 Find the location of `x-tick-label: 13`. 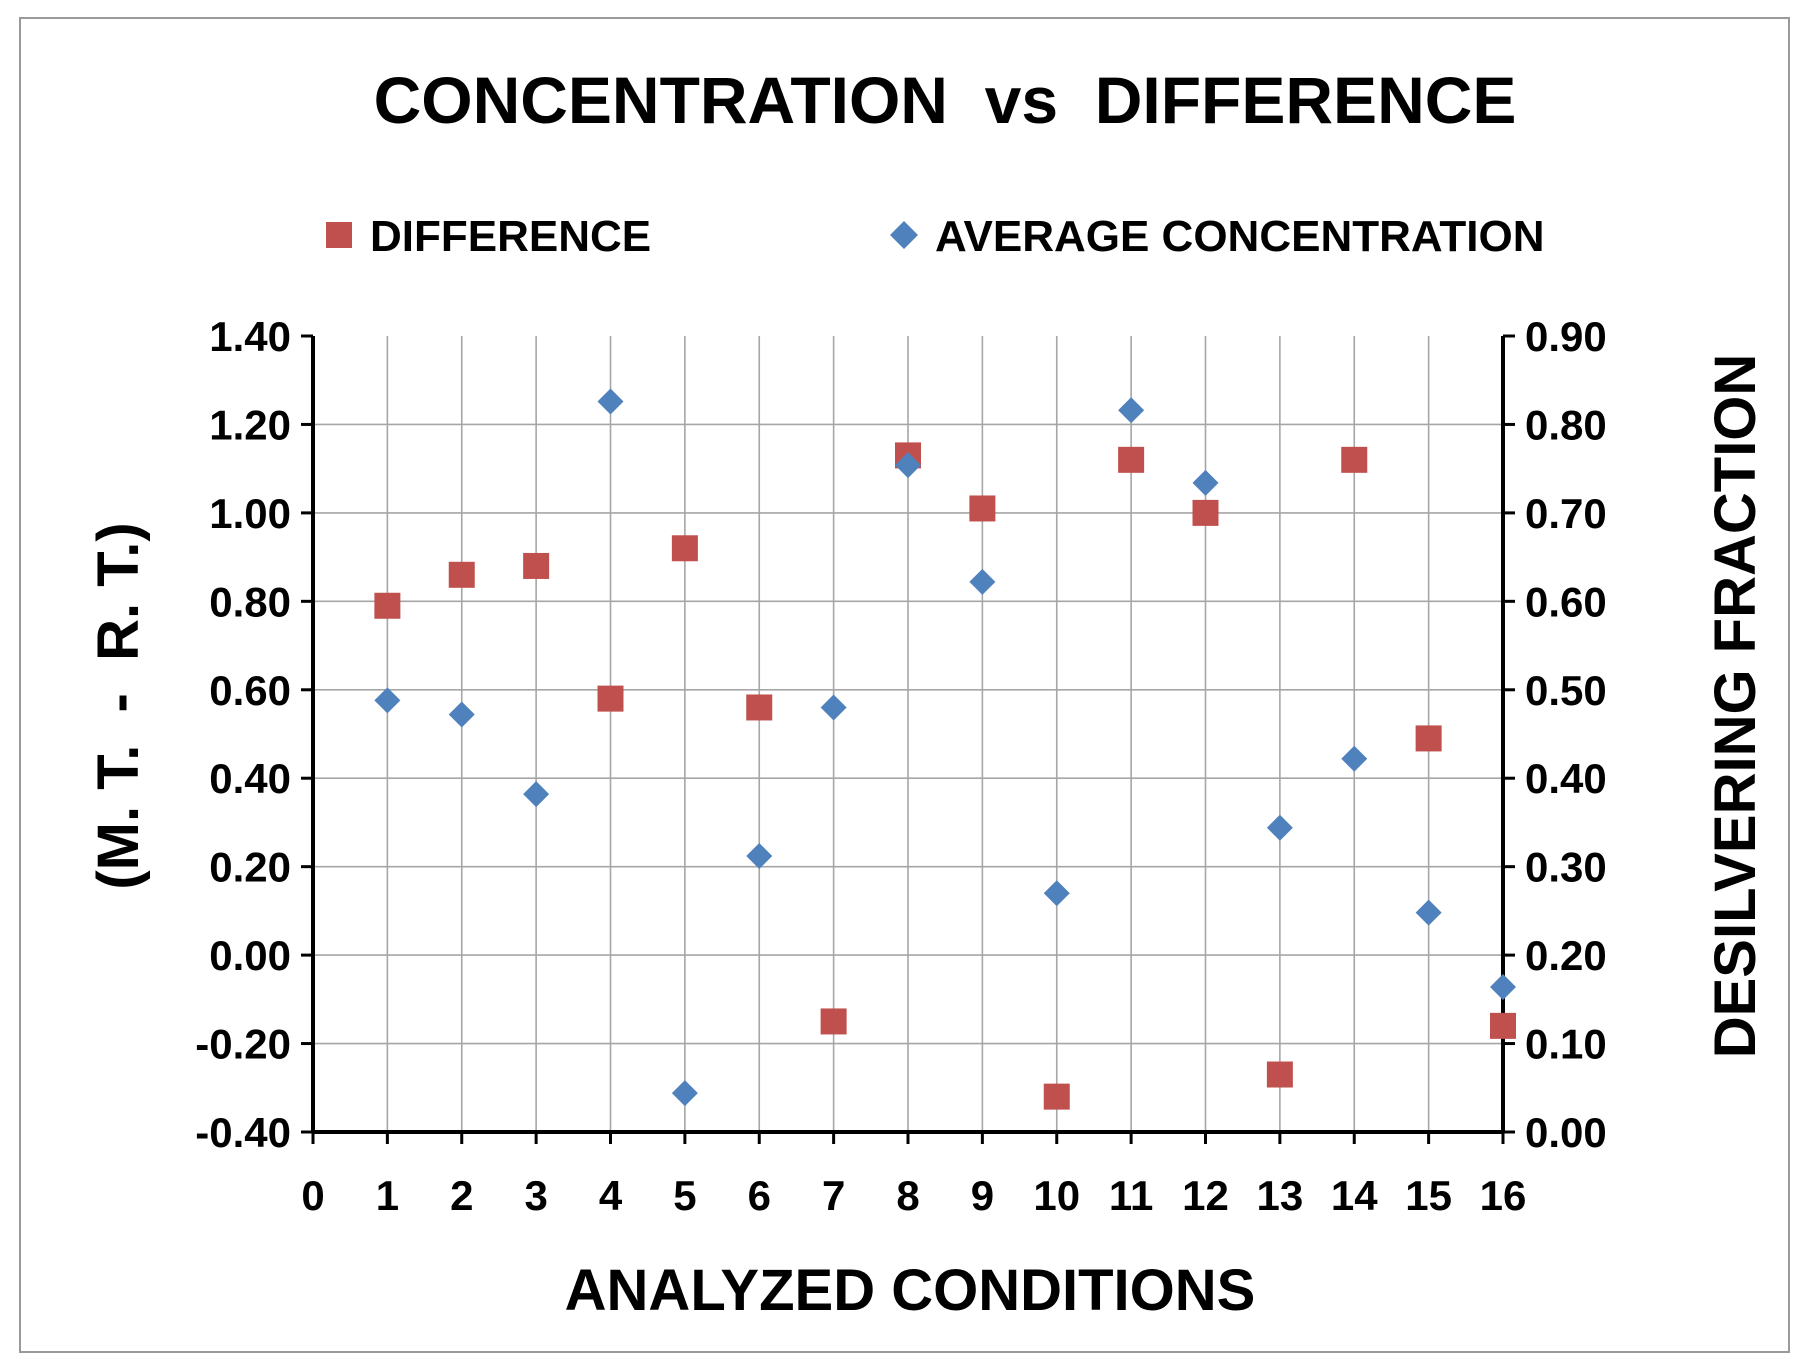

x-tick-label: 13 is located at coordinates (1280, 1195).